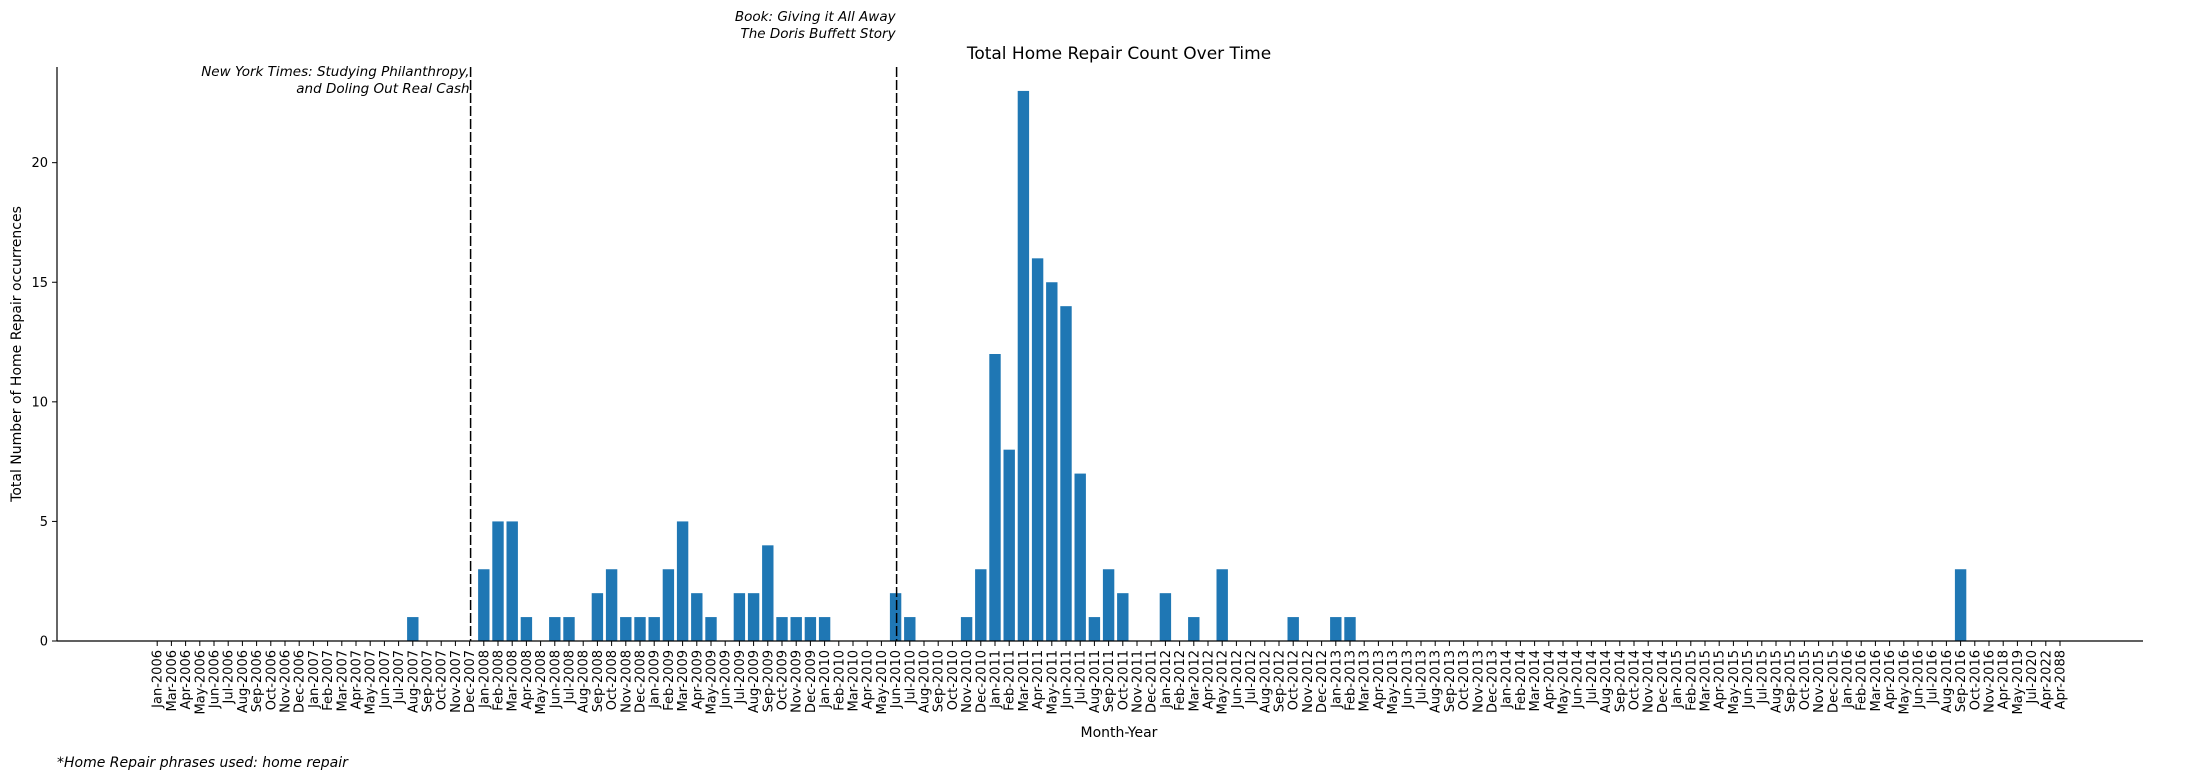  Describe the element at coordinates (1280, 681) in the screenshot. I see `x-tick-label: Sep-2012` at that location.